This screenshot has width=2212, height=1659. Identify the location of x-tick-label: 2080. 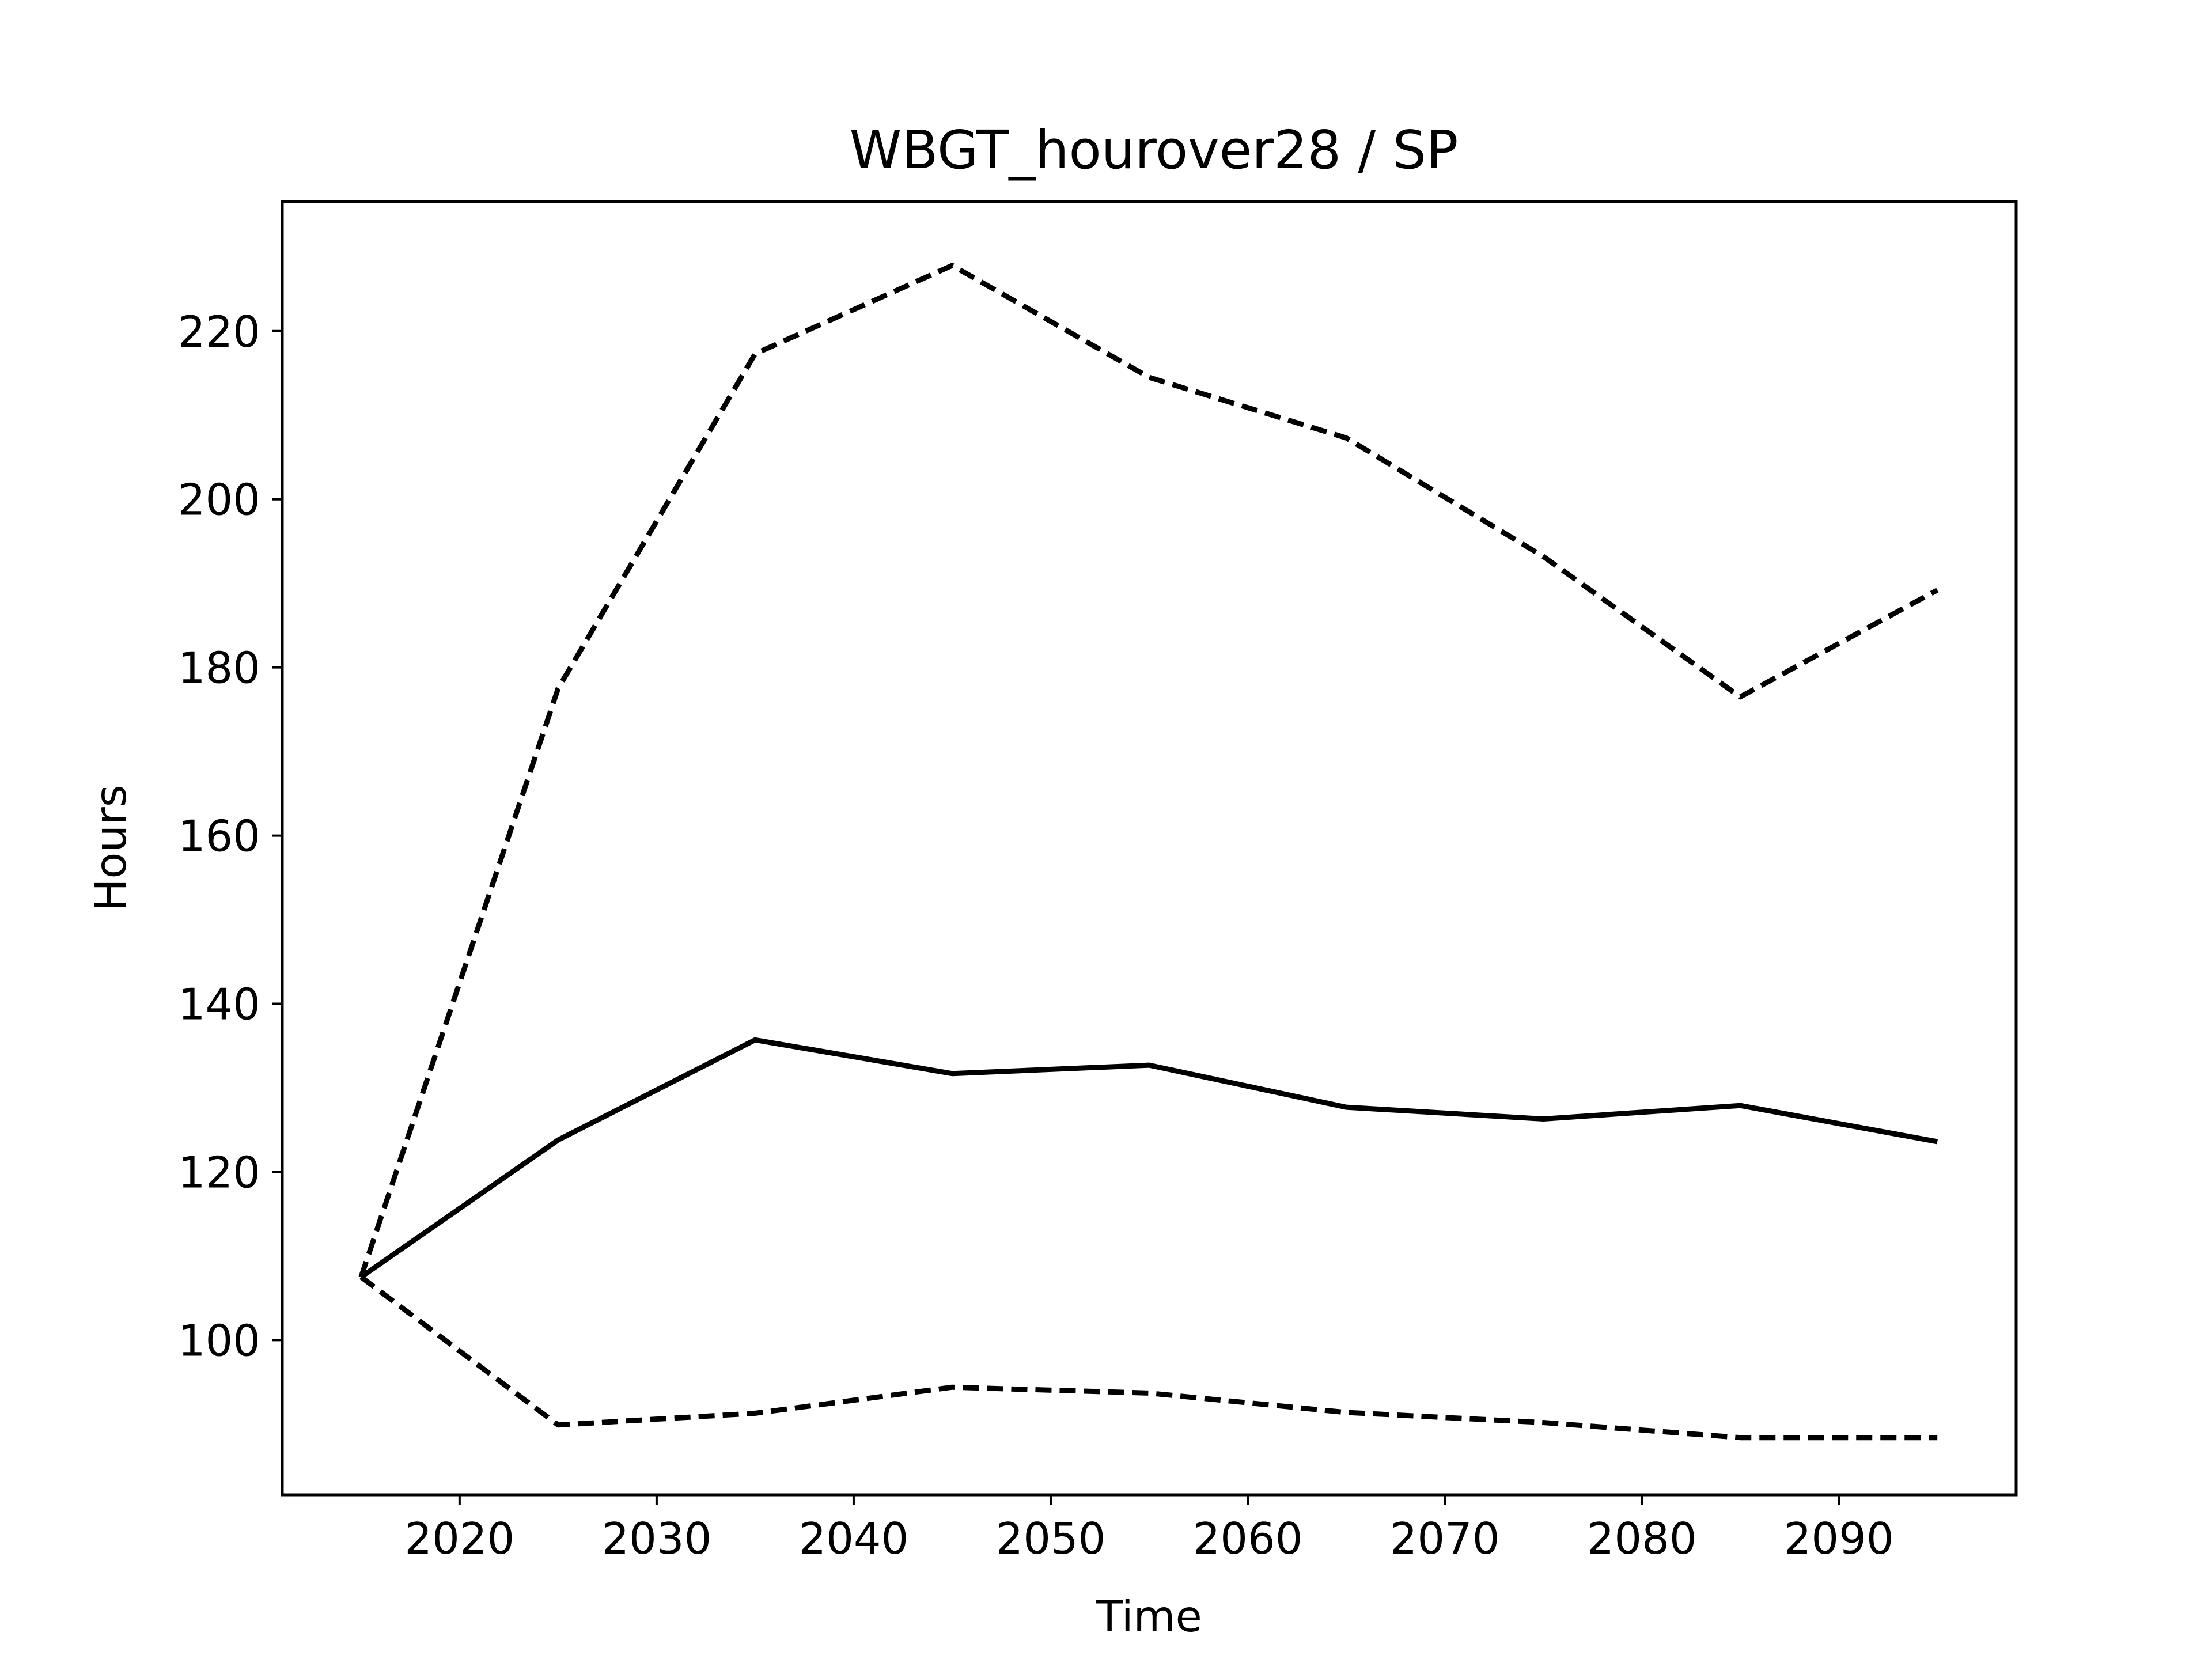
(1642, 1538).